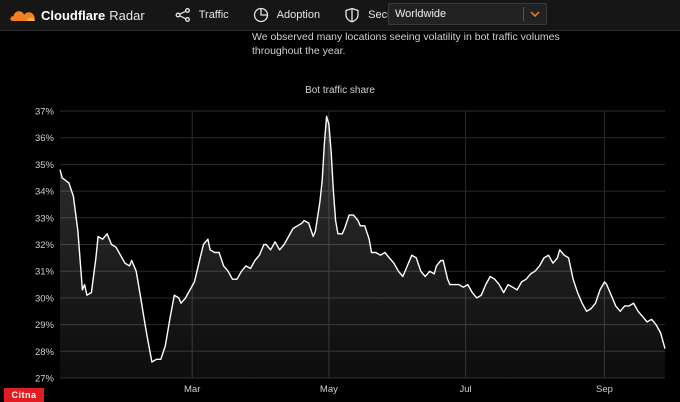 The width and height of the screenshot is (680, 402). I want to click on y-tick-label: 33%, so click(45, 218).